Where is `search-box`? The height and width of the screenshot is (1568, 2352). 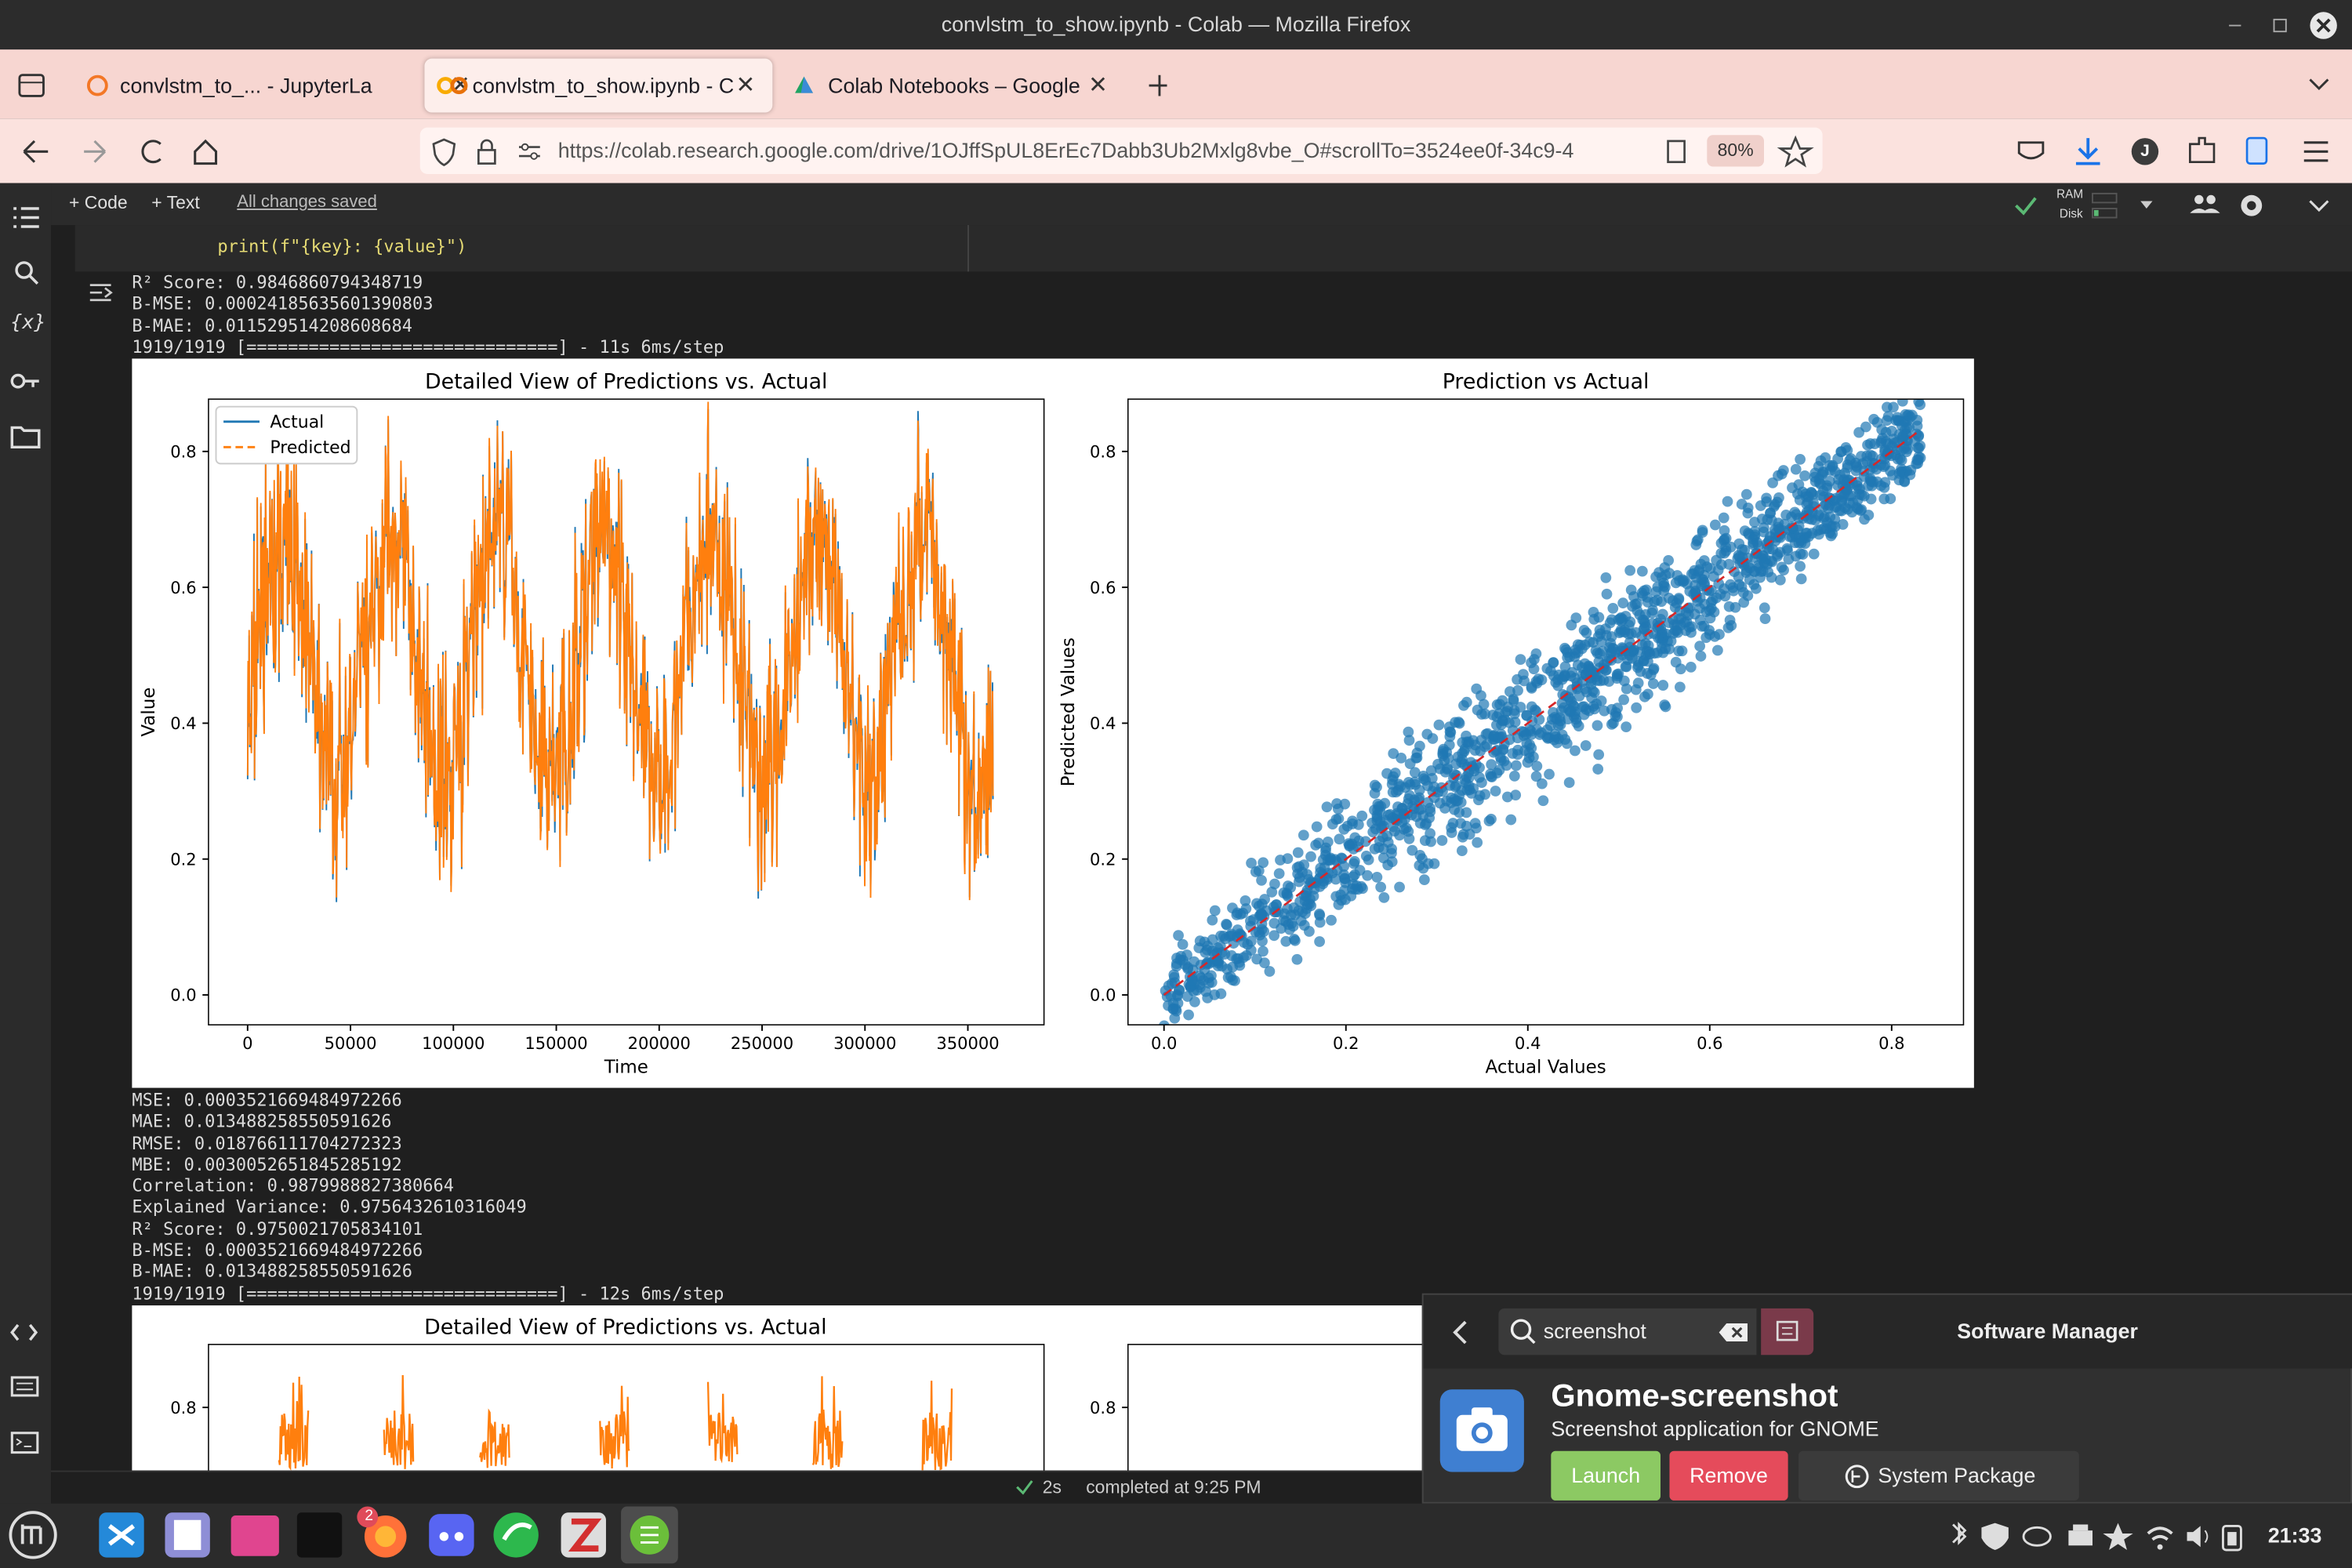 search-box is located at coordinates (1627, 1332).